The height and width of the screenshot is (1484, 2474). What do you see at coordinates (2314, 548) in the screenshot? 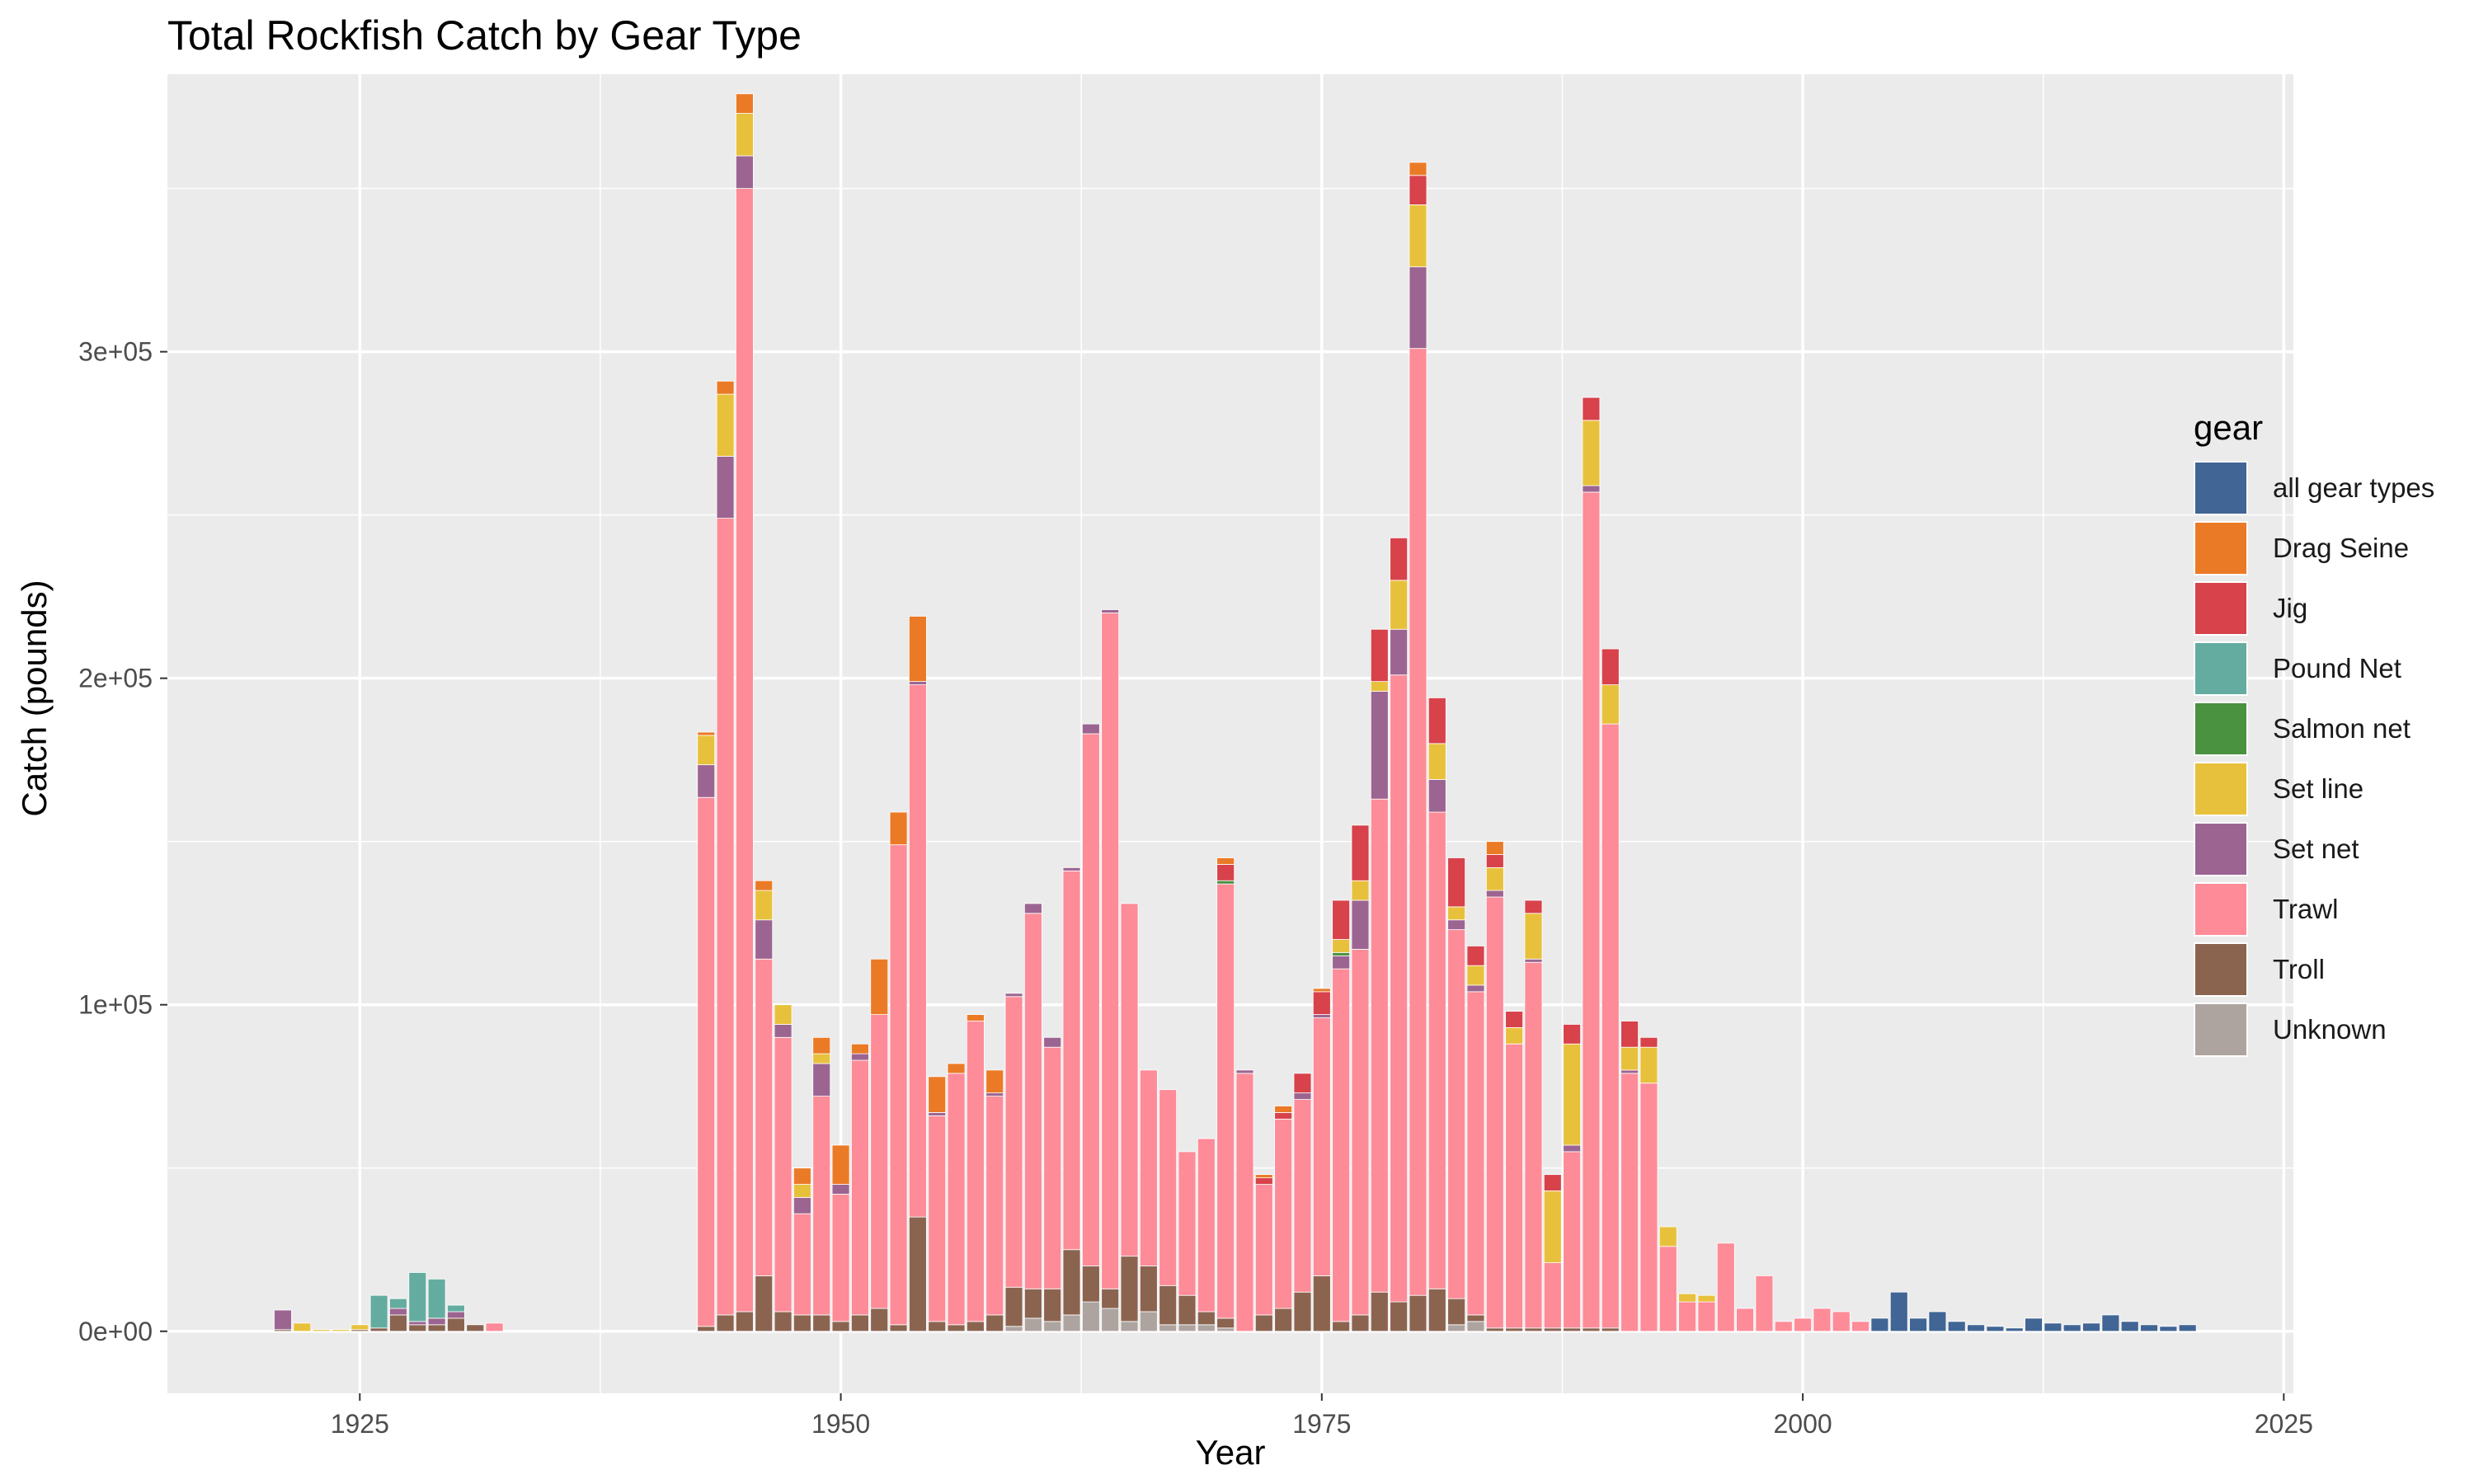
I see `legend-item: Drag Seine` at bounding box center [2314, 548].